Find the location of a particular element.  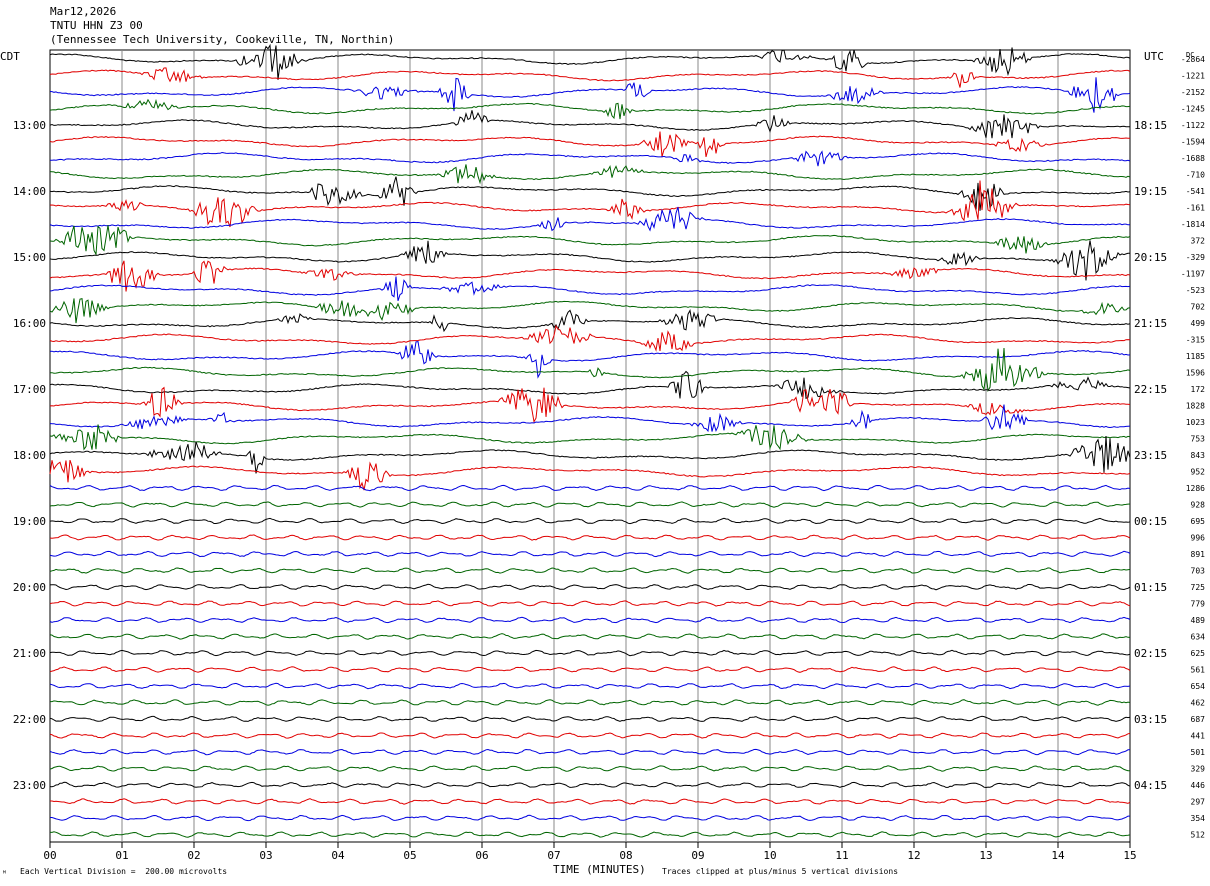

dc-offset-label: -2864 is located at coordinates (1193, 59).